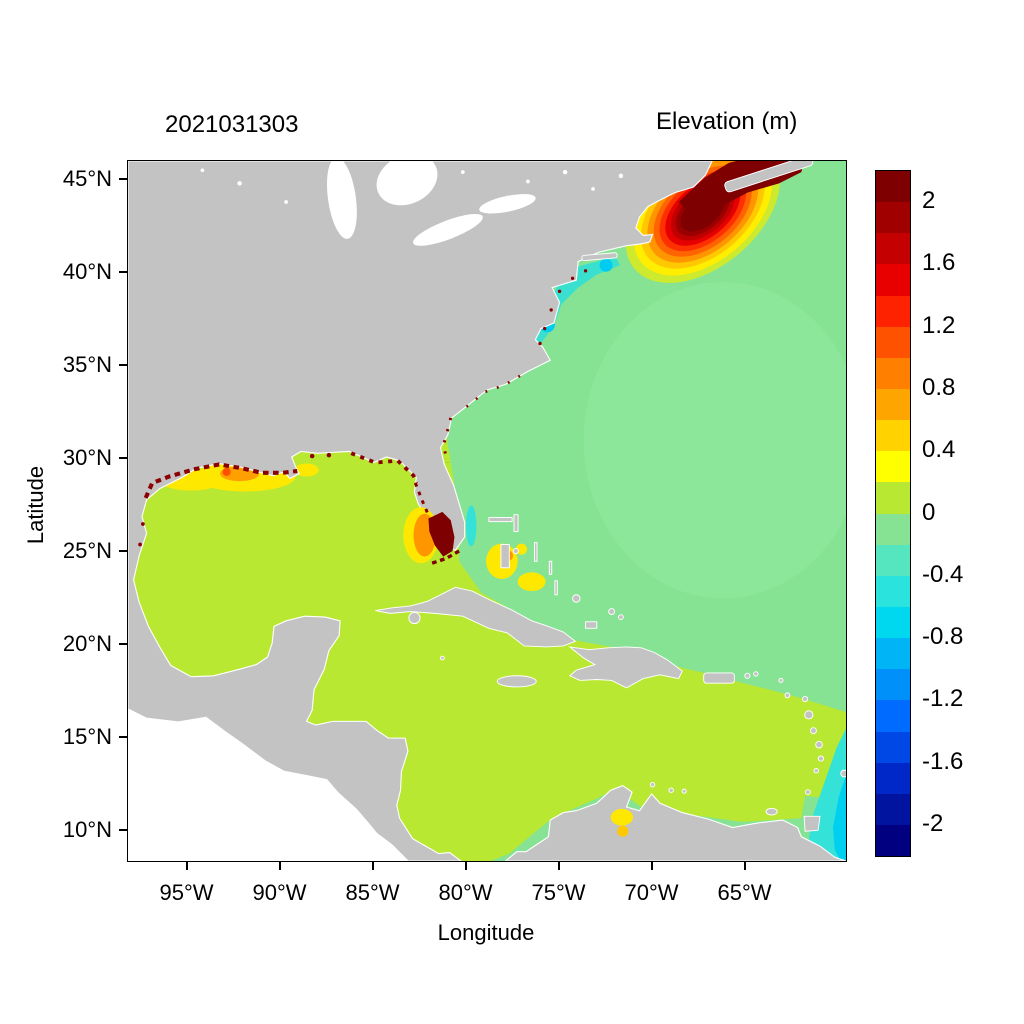  I want to click on nova-scotia, so click(769, 177).